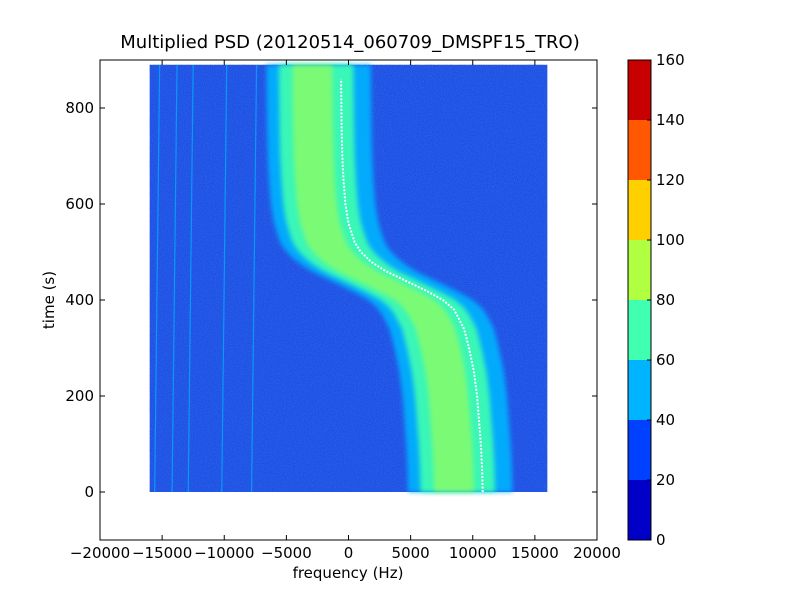 The image size is (800, 600). What do you see at coordinates (79, 396) in the screenshot?
I see `y-tick-label: 200` at bounding box center [79, 396].